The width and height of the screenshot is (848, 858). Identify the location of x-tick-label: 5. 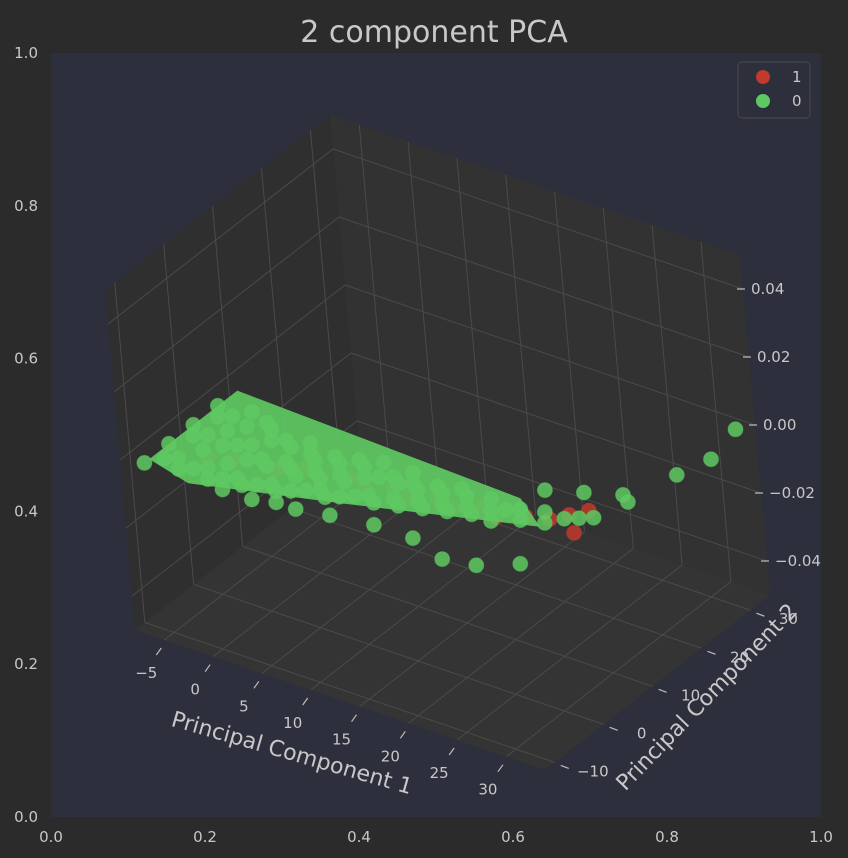
(244, 706).